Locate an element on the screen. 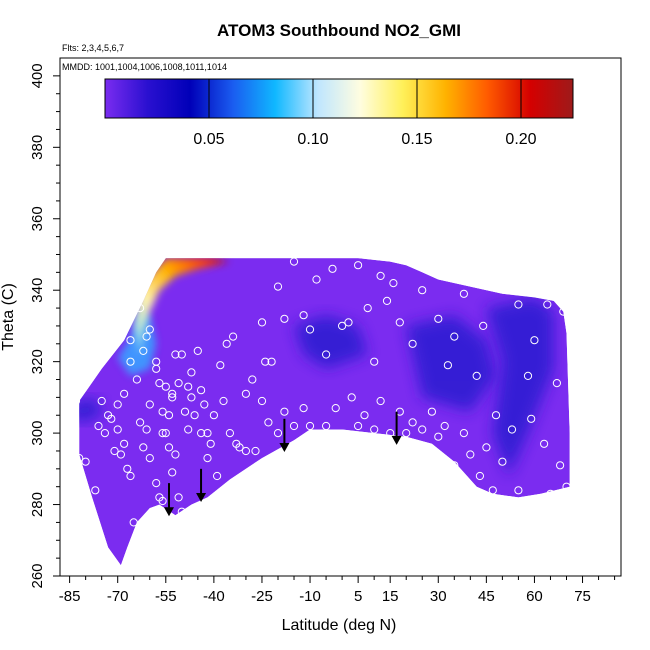 This screenshot has width=650, height=650. x-tick-label: -40 is located at coordinates (214, 596).